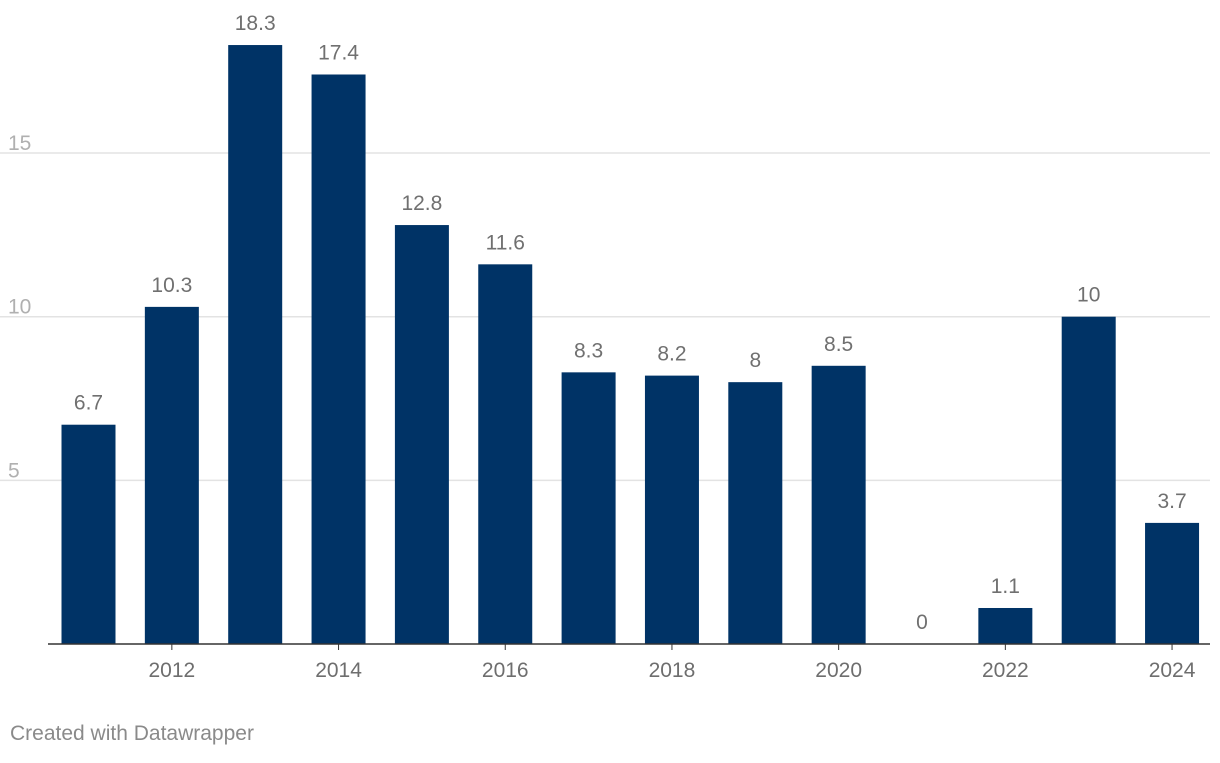  What do you see at coordinates (838, 344) in the screenshot?
I see `data-label-2020: 8.5` at bounding box center [838, 344].